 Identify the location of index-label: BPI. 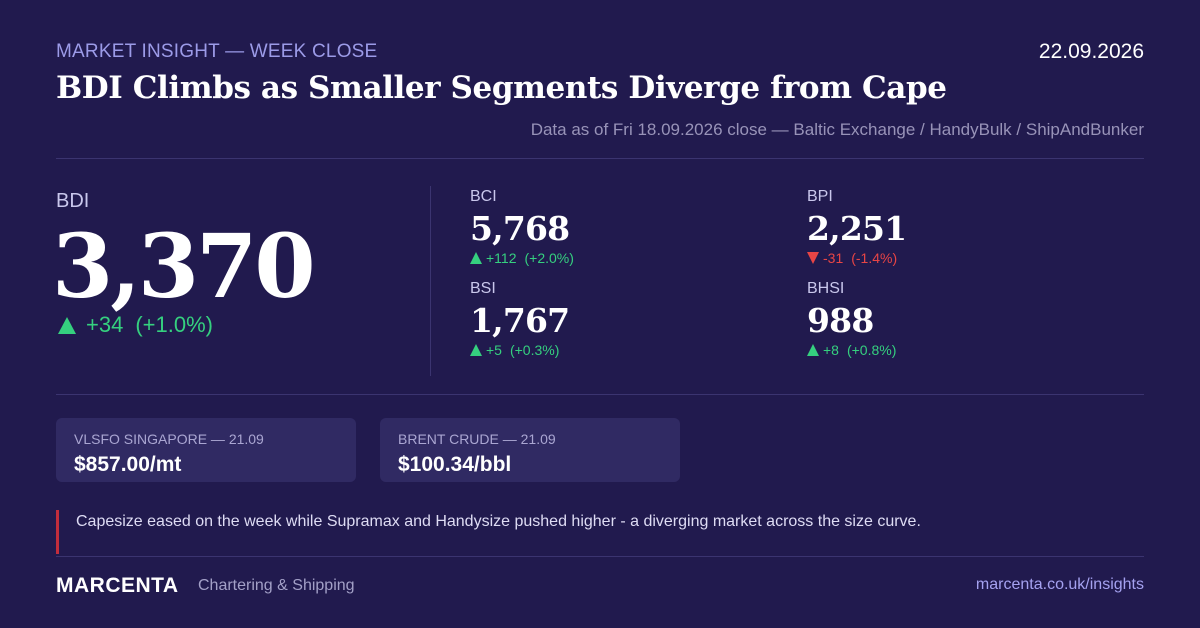
(820, 196).